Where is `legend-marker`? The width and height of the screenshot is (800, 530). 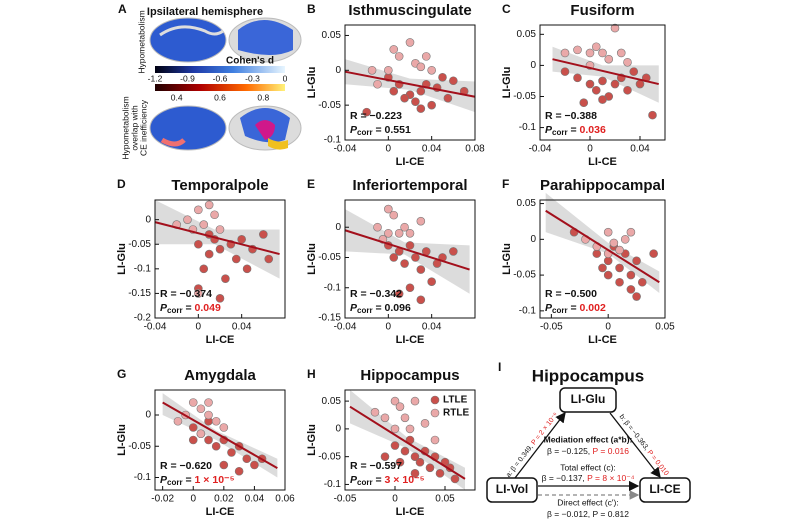
legend-marker is located at coordinates (435, 413).